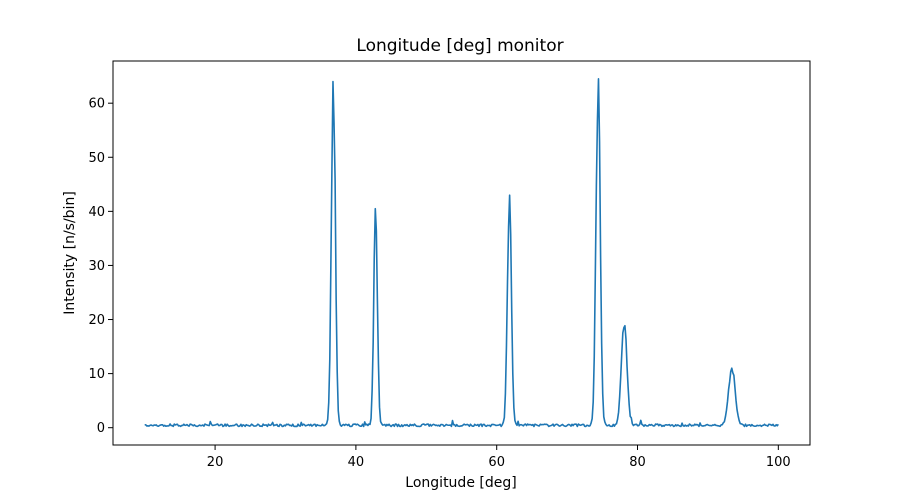  What do you see at coordinates (70, 253) in the screenshot?
I see `y-axis-label: Intensity [n/s/bin]` at bounding box center [70, 253].